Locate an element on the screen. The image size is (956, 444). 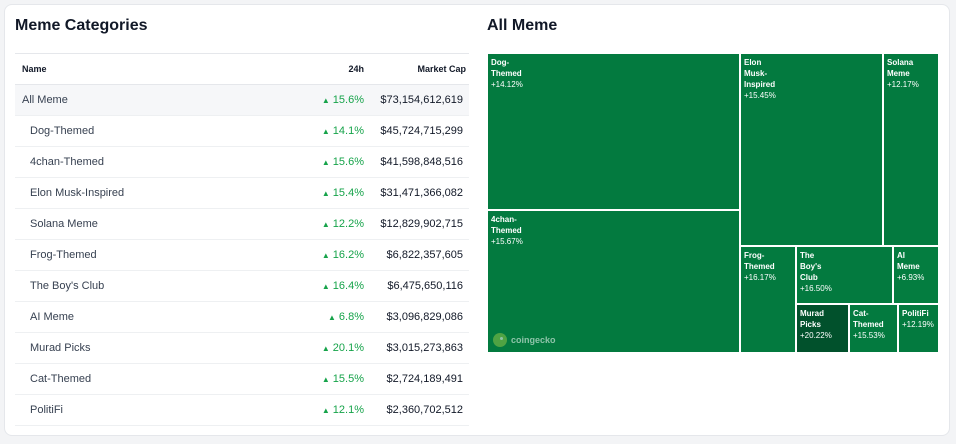
change-24h: ▲ 14.1% is located at coordinates (334, 131).